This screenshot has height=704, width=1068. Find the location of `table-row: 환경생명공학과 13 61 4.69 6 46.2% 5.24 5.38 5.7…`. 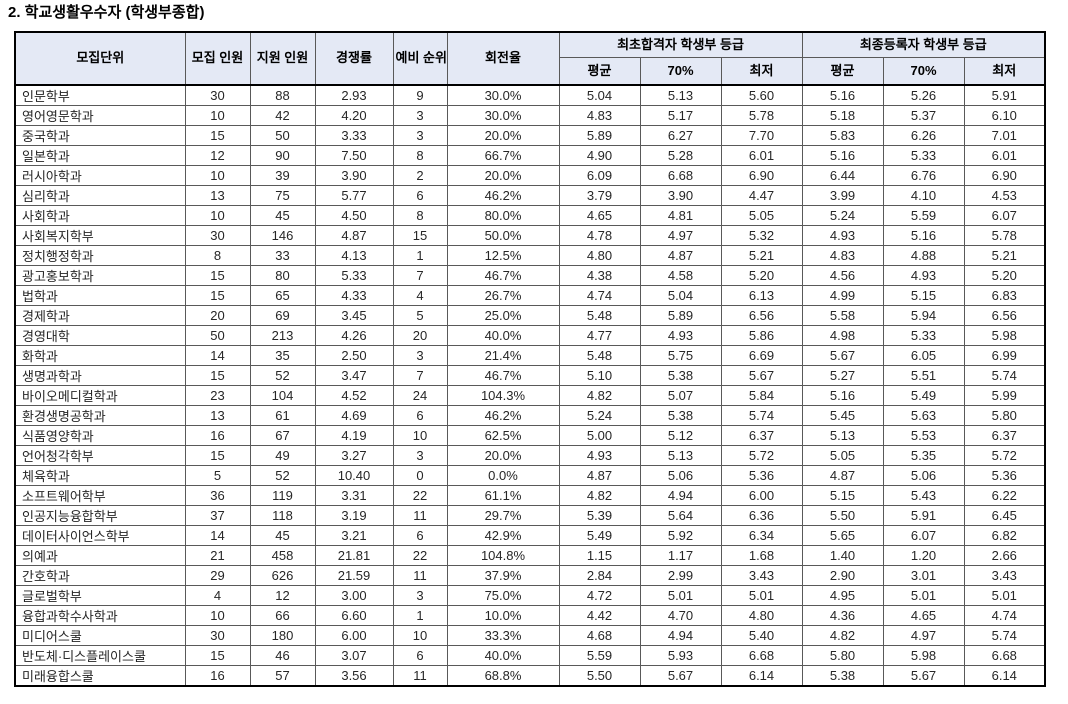

table-row: 환경생명공학과 13 61 4.69 6 46.2% 5.24 5.38 5.7… is located at coordinates (530, 415).